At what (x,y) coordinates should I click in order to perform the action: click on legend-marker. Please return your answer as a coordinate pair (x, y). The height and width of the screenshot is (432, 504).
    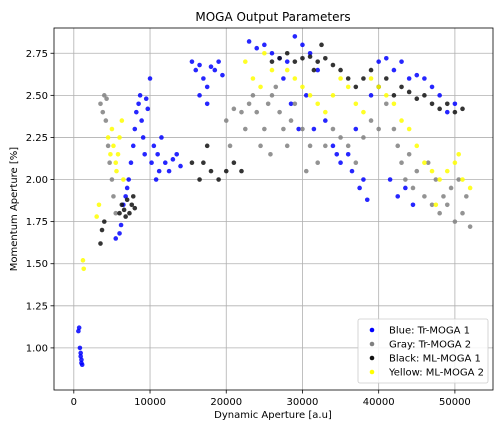
    Looking at the image, I should click on (372, 344).